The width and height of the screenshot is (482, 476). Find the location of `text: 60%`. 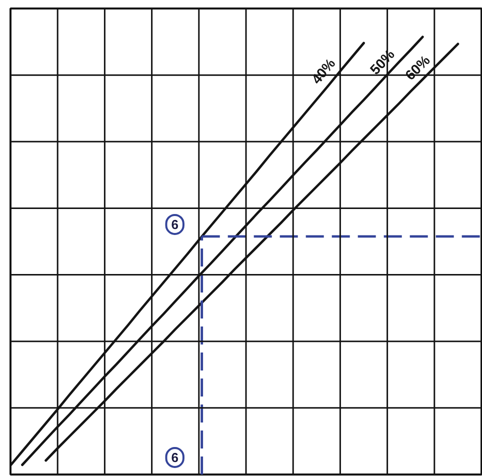

text: 60% is located at coordinates (418, 68).